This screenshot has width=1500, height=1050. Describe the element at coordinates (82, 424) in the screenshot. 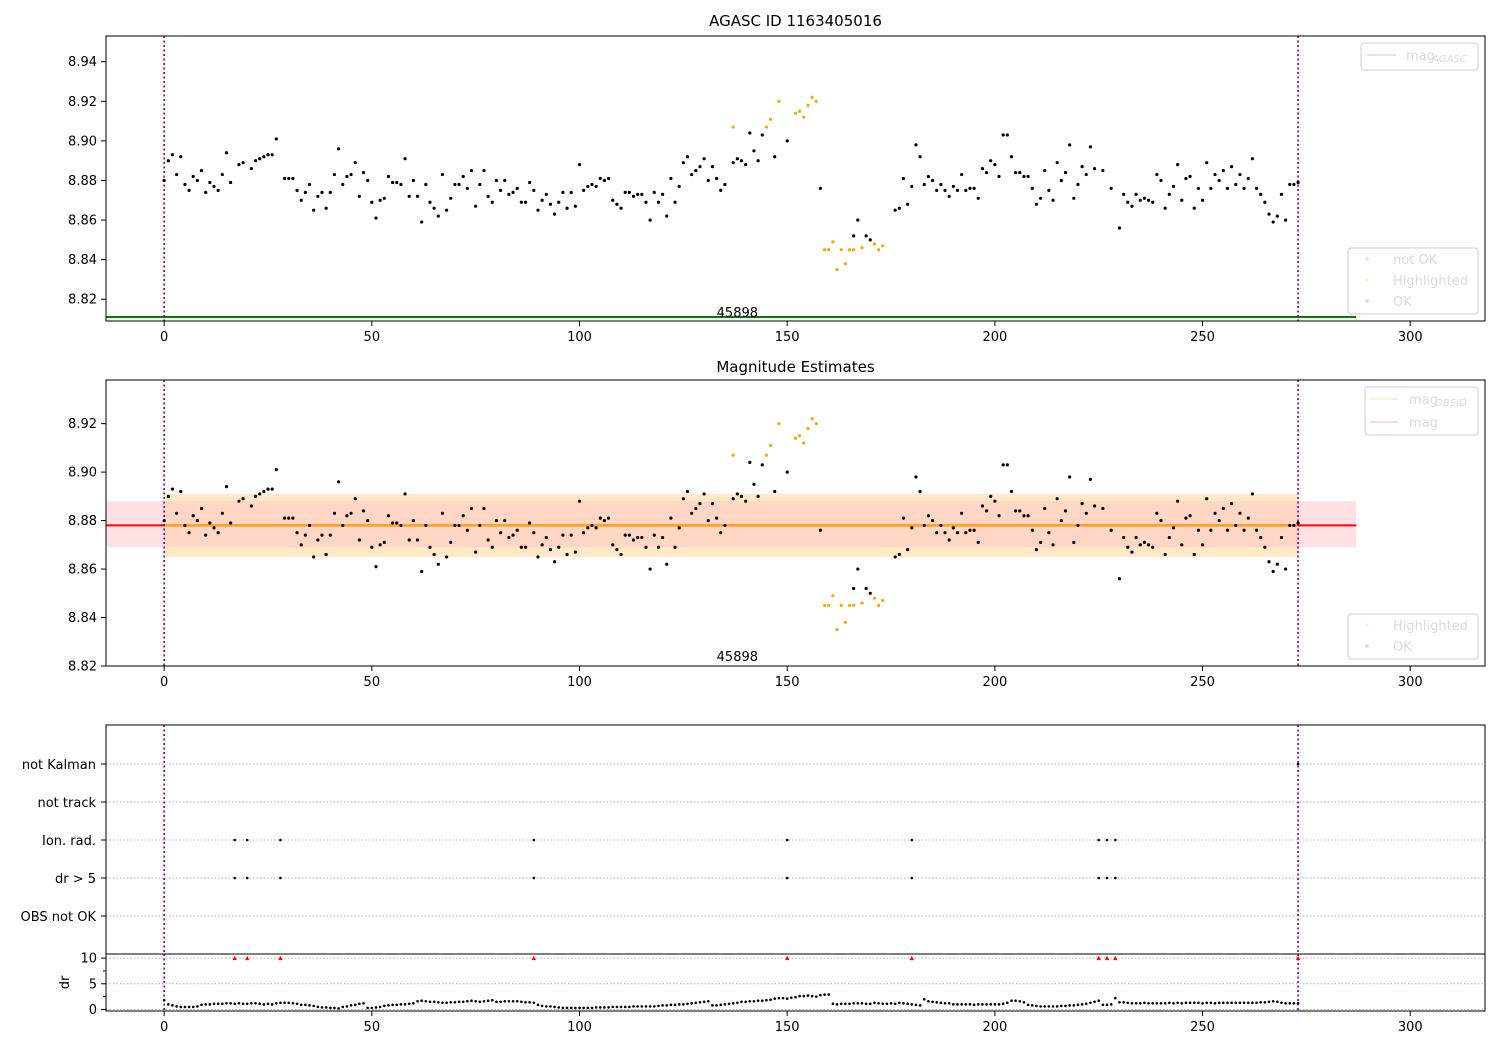

I see `y-tick-label: 8.92` at that location.